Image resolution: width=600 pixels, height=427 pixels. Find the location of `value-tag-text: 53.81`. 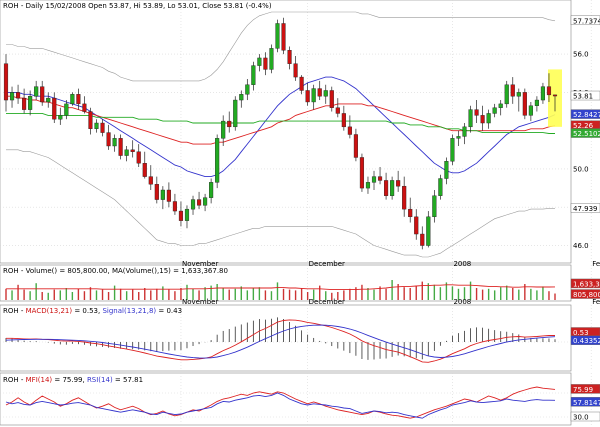

value-tag-text: 53.81 is located at coordinates (583, 97).